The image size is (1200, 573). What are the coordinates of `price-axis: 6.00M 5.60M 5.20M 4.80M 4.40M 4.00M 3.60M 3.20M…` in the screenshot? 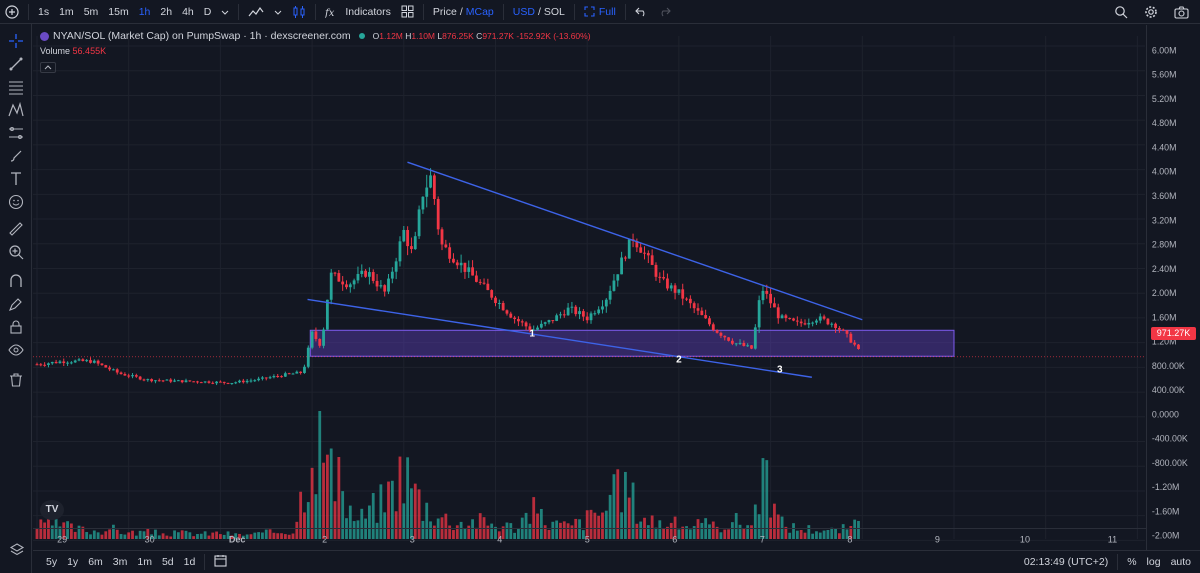 It's located at (1173, 287).